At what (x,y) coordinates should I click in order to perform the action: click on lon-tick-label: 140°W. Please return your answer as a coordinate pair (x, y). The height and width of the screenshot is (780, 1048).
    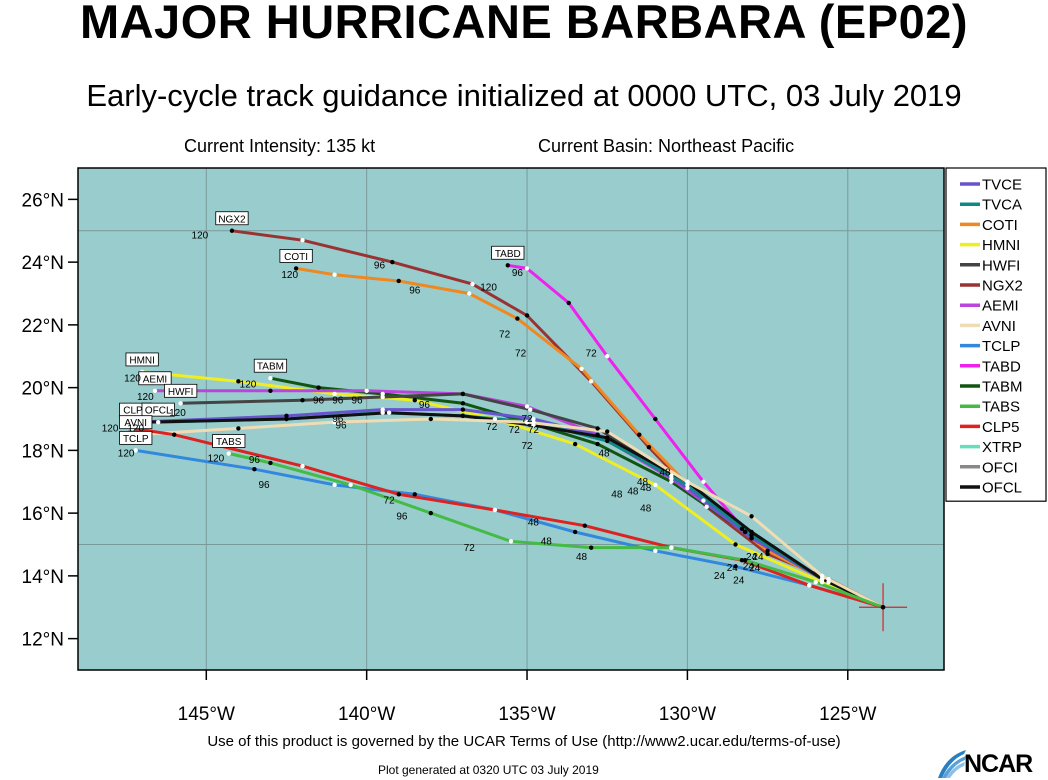
    Looking at the image, I should click on (366, 714).